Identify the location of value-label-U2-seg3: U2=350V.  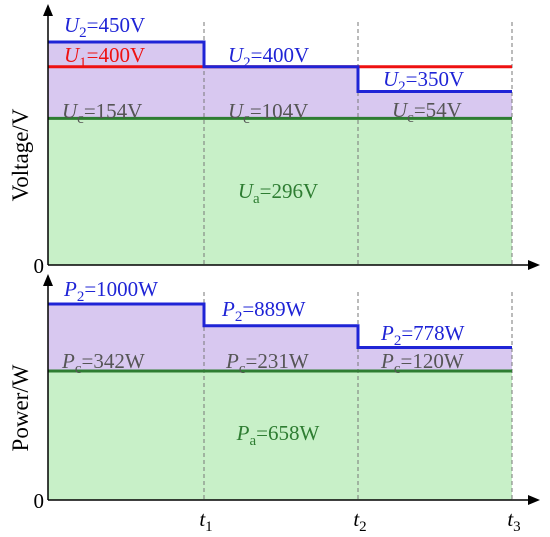
(423, 81).